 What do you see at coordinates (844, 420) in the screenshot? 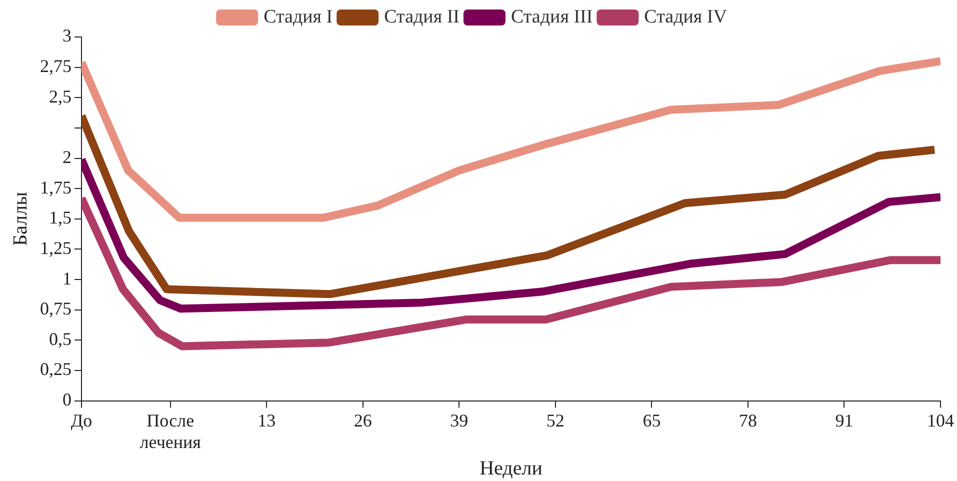
I see `x-tick-label: 91` at bounding box center [844, 420].